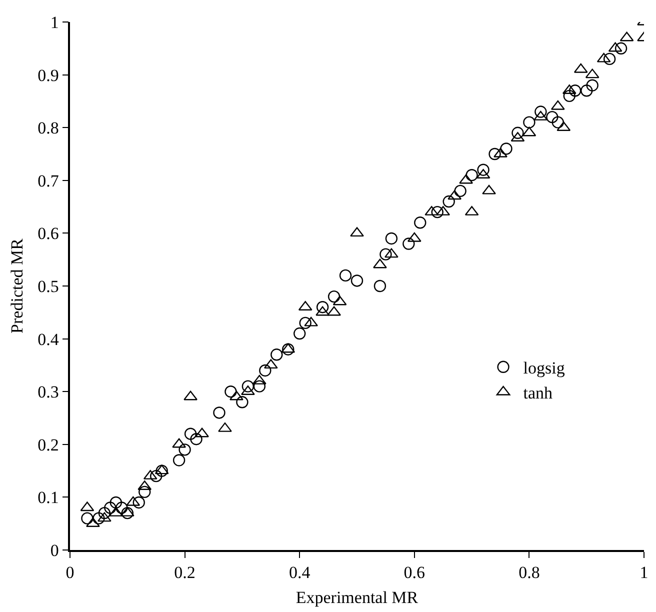 The image size is (656, 612). I want to click on y-tick-label: 0.3, so click(48, 392).